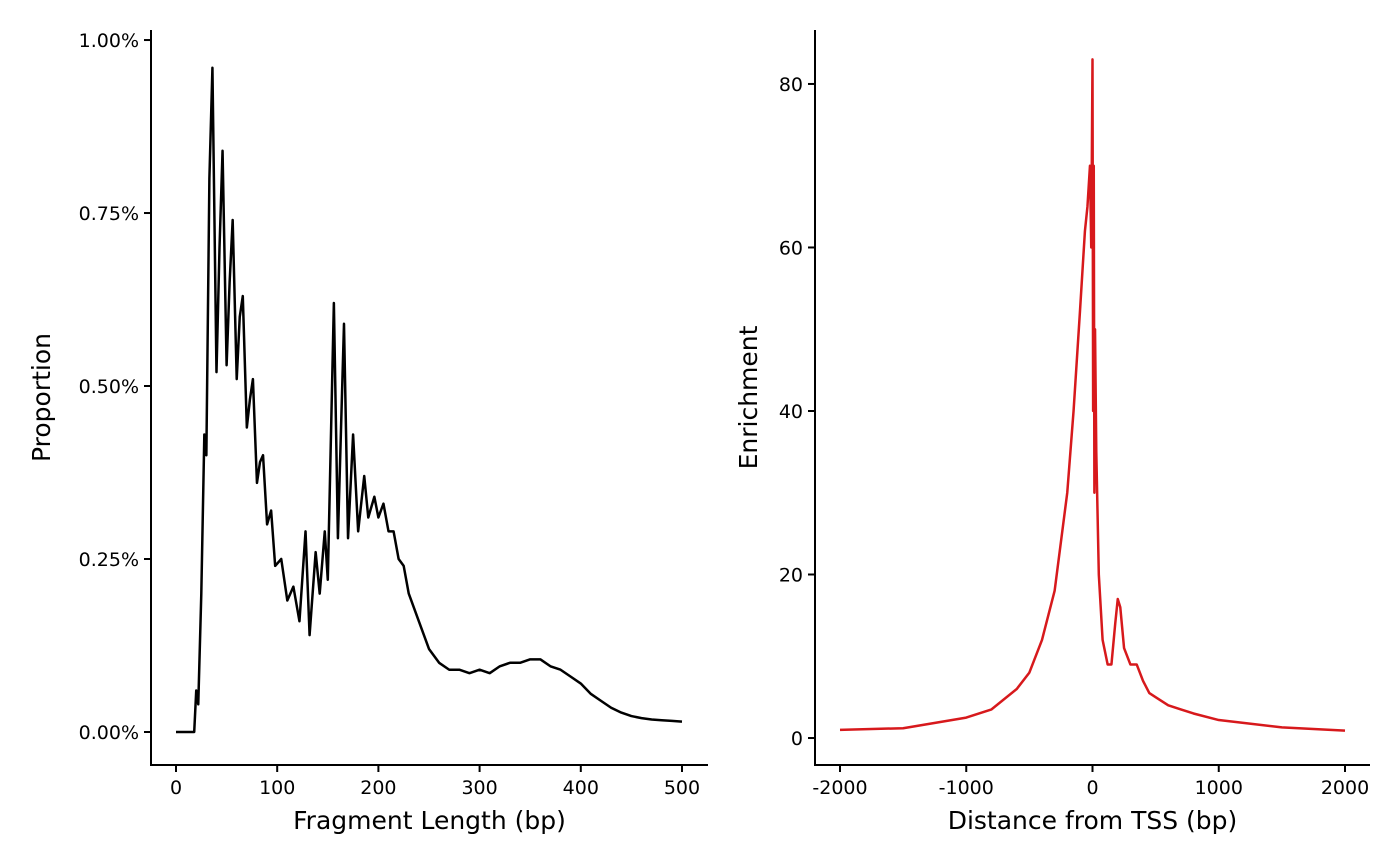  What do you see at coordinates (479, 788) in the screenshot?
I see `x-tick-label: 300` at bounding box center [479, 788].